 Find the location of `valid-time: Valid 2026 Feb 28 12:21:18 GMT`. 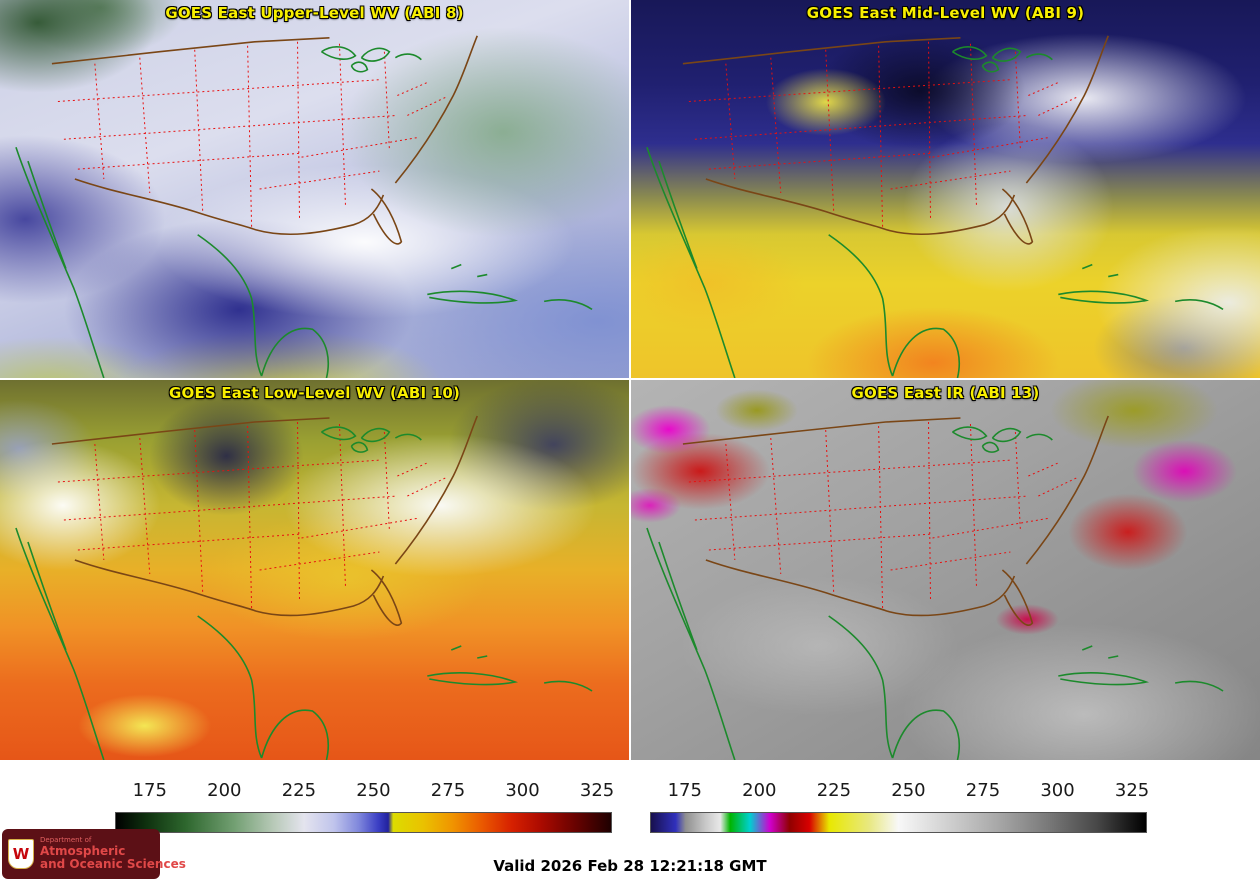

valid-time: Valid 2026 Feb 28 12:21:18 GMT is located at coordinates (630, 866).